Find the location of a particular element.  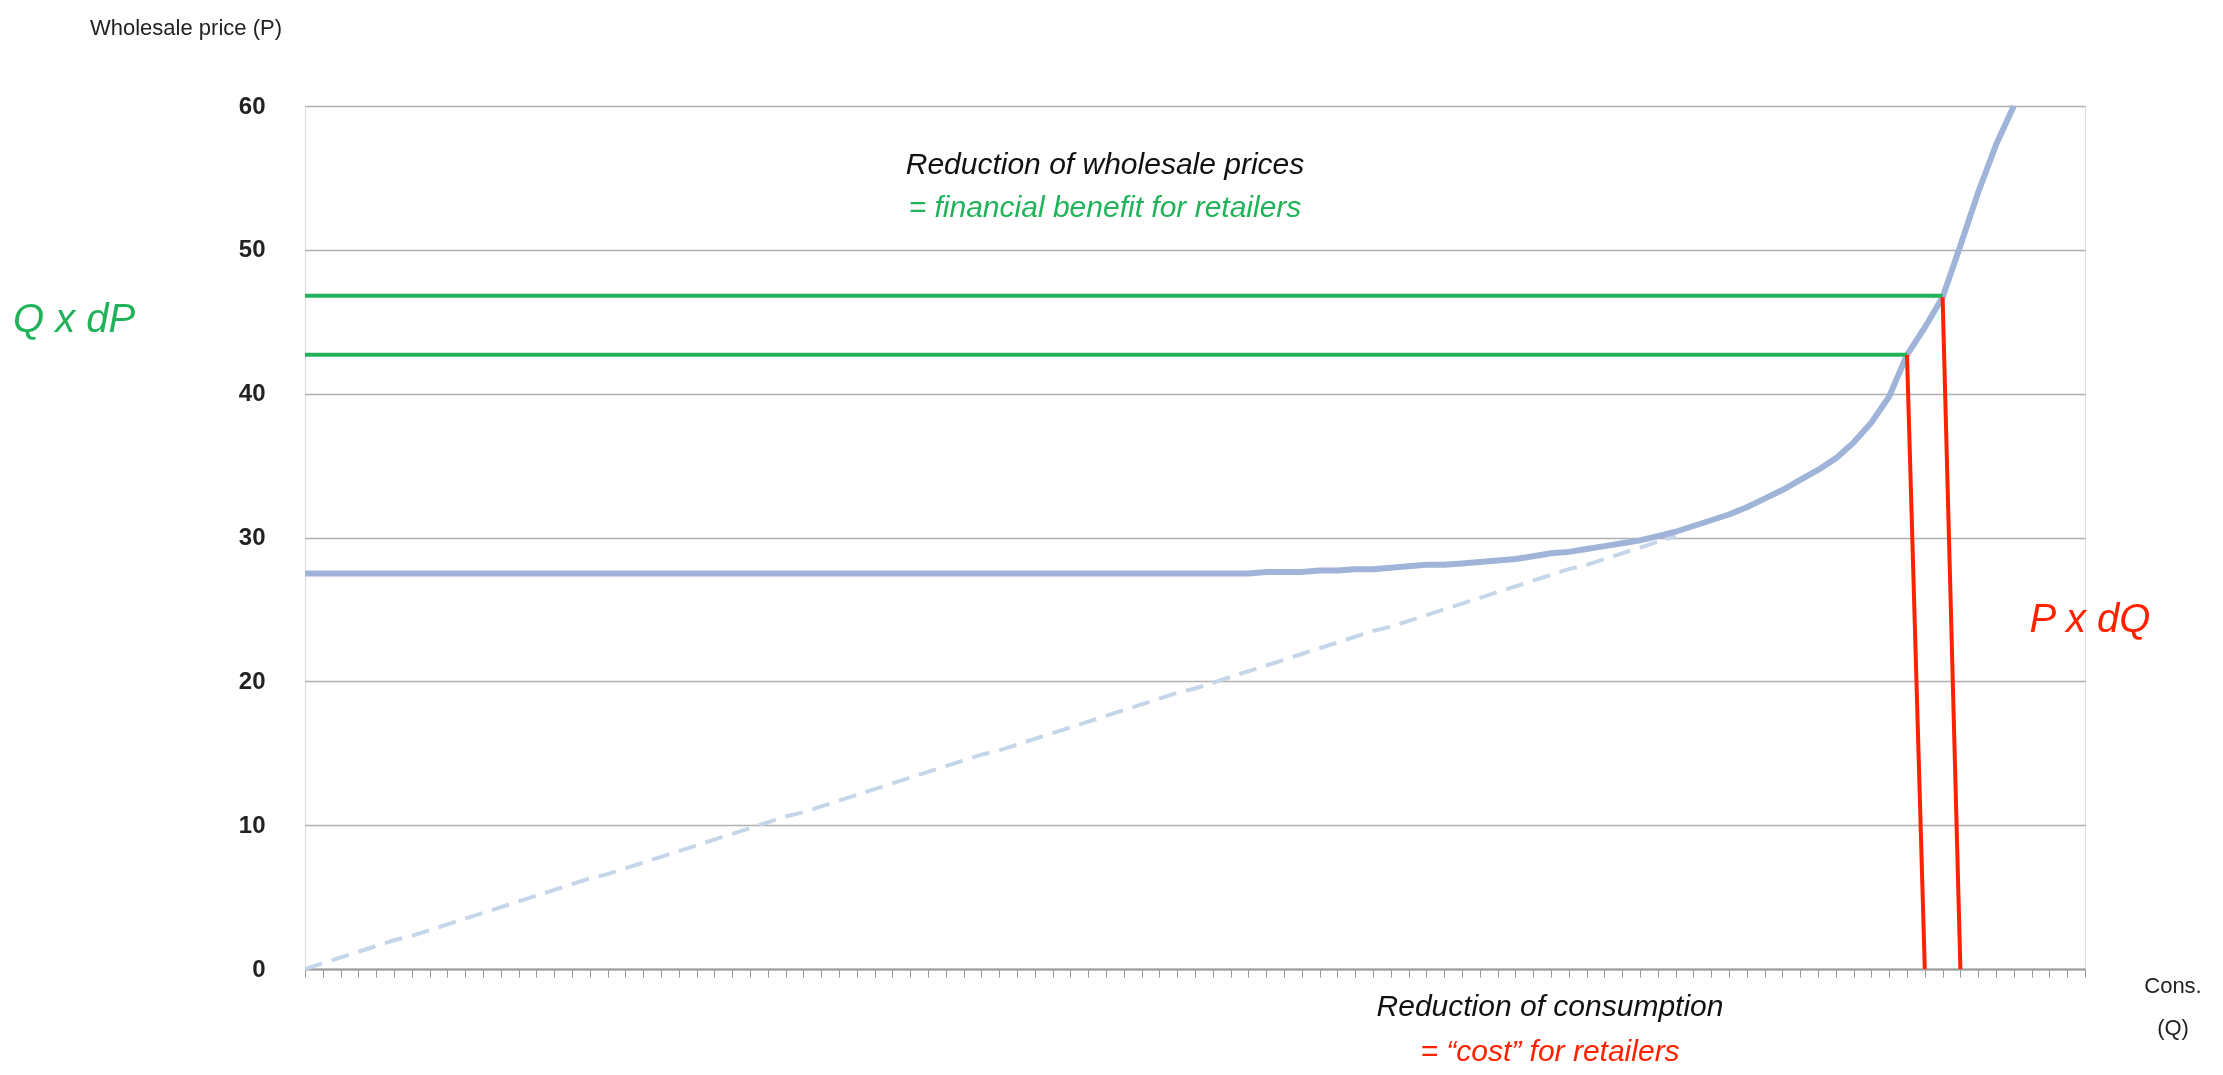

text: Q x dP is located at coordinates (74, 318).